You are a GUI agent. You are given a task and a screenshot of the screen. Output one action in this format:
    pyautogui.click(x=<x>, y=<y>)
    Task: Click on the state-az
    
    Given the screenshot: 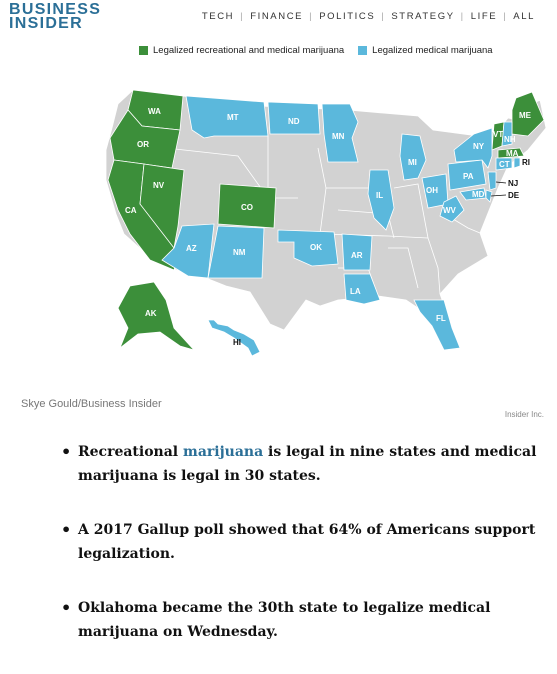 What is the action you would take?
    pyautogui.click(x=188, y=251)
    